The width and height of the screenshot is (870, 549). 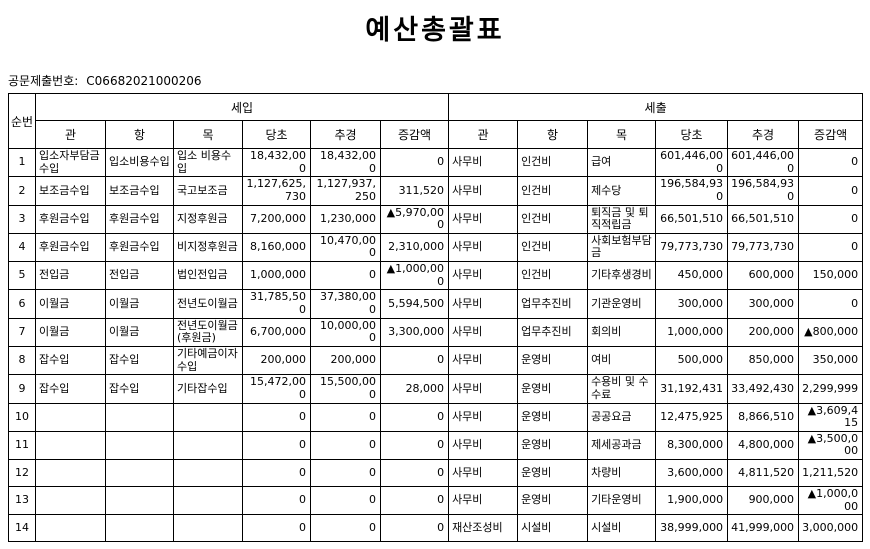 What do you see at coordinates (692, 247) in the screenshot?
I see `expenditure-original-cell: 79,773,730` at bounding box center [692, 247].